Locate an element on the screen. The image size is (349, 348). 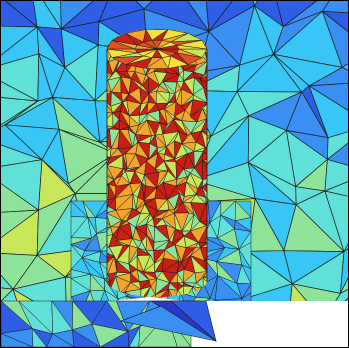
cylinder-top-mesh is located at coordinates (157, 49).